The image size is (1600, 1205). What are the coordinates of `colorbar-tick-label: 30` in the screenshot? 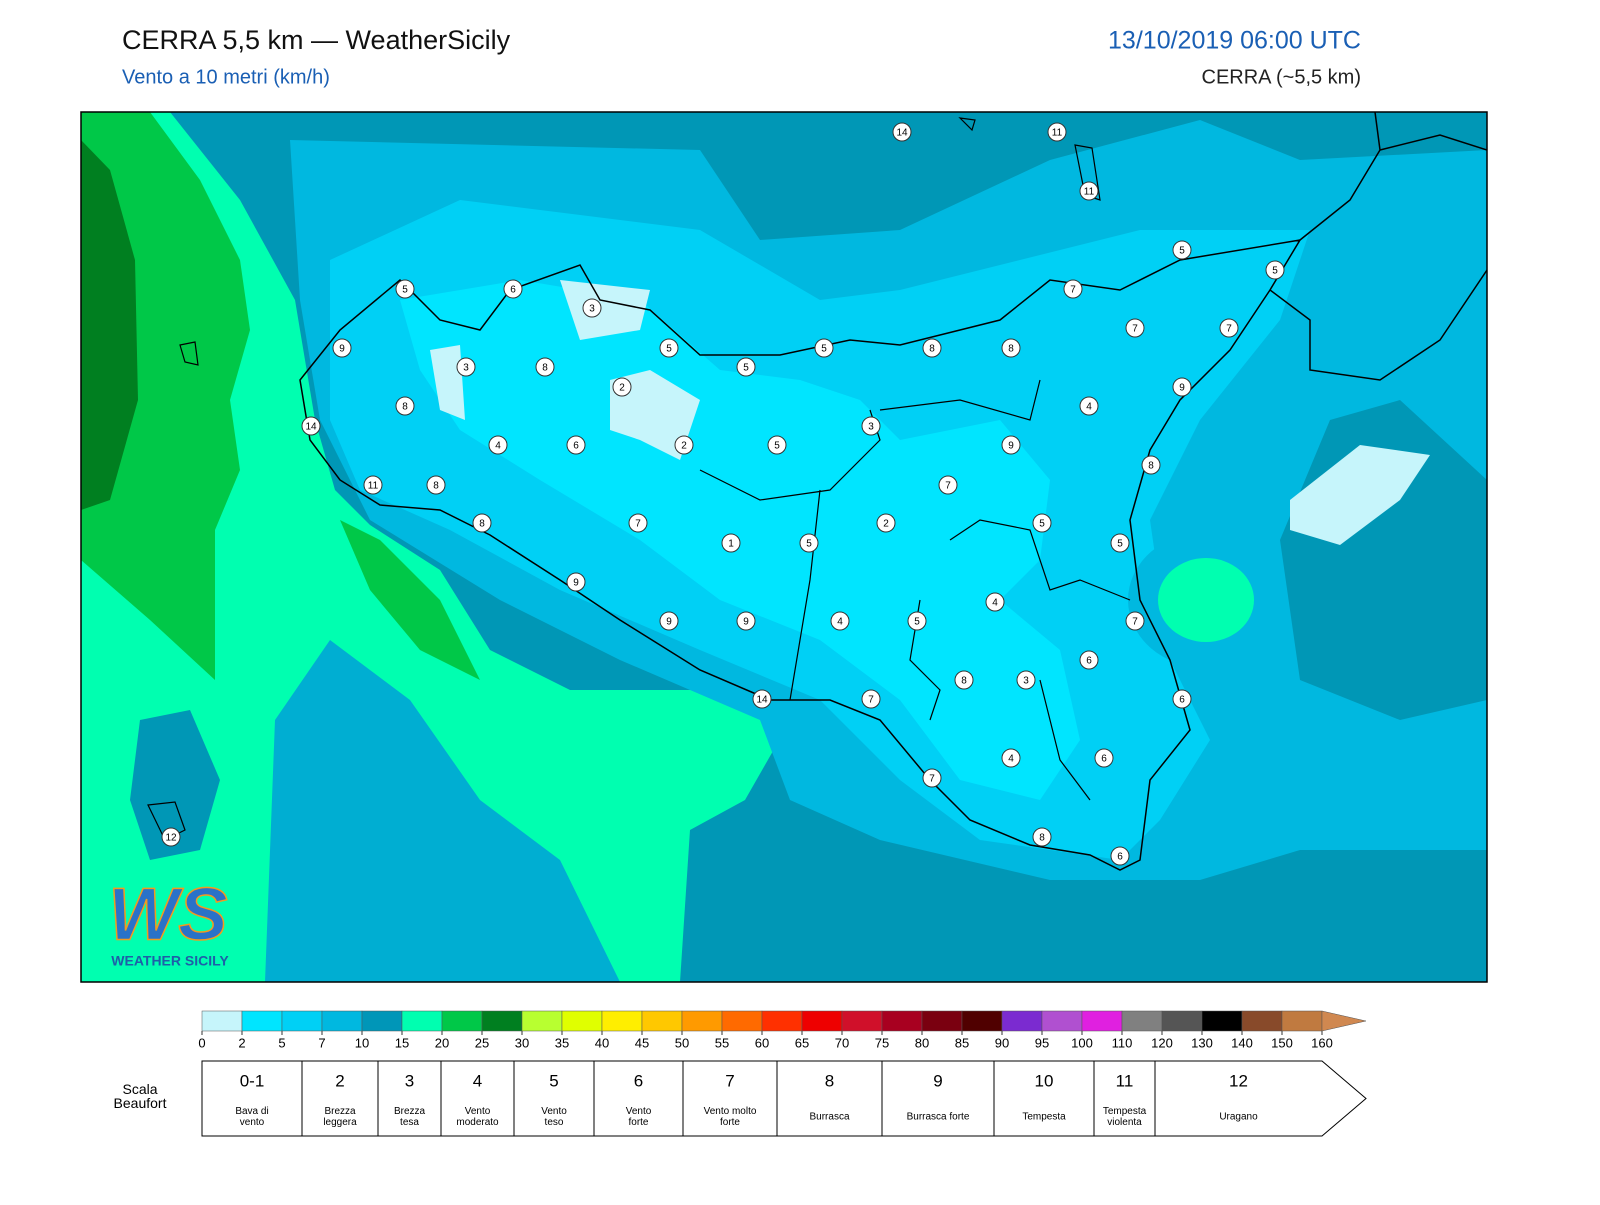 It's located at (522, 1042).